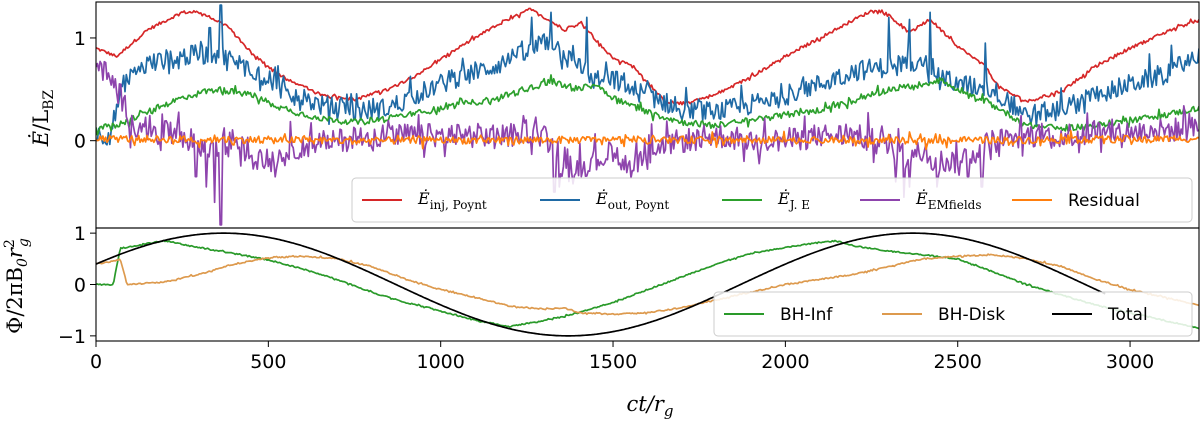 The image size is (1200, 422). I want to click on legend-label-out-poynt: Ėout, Poynt, so click(632, 200).